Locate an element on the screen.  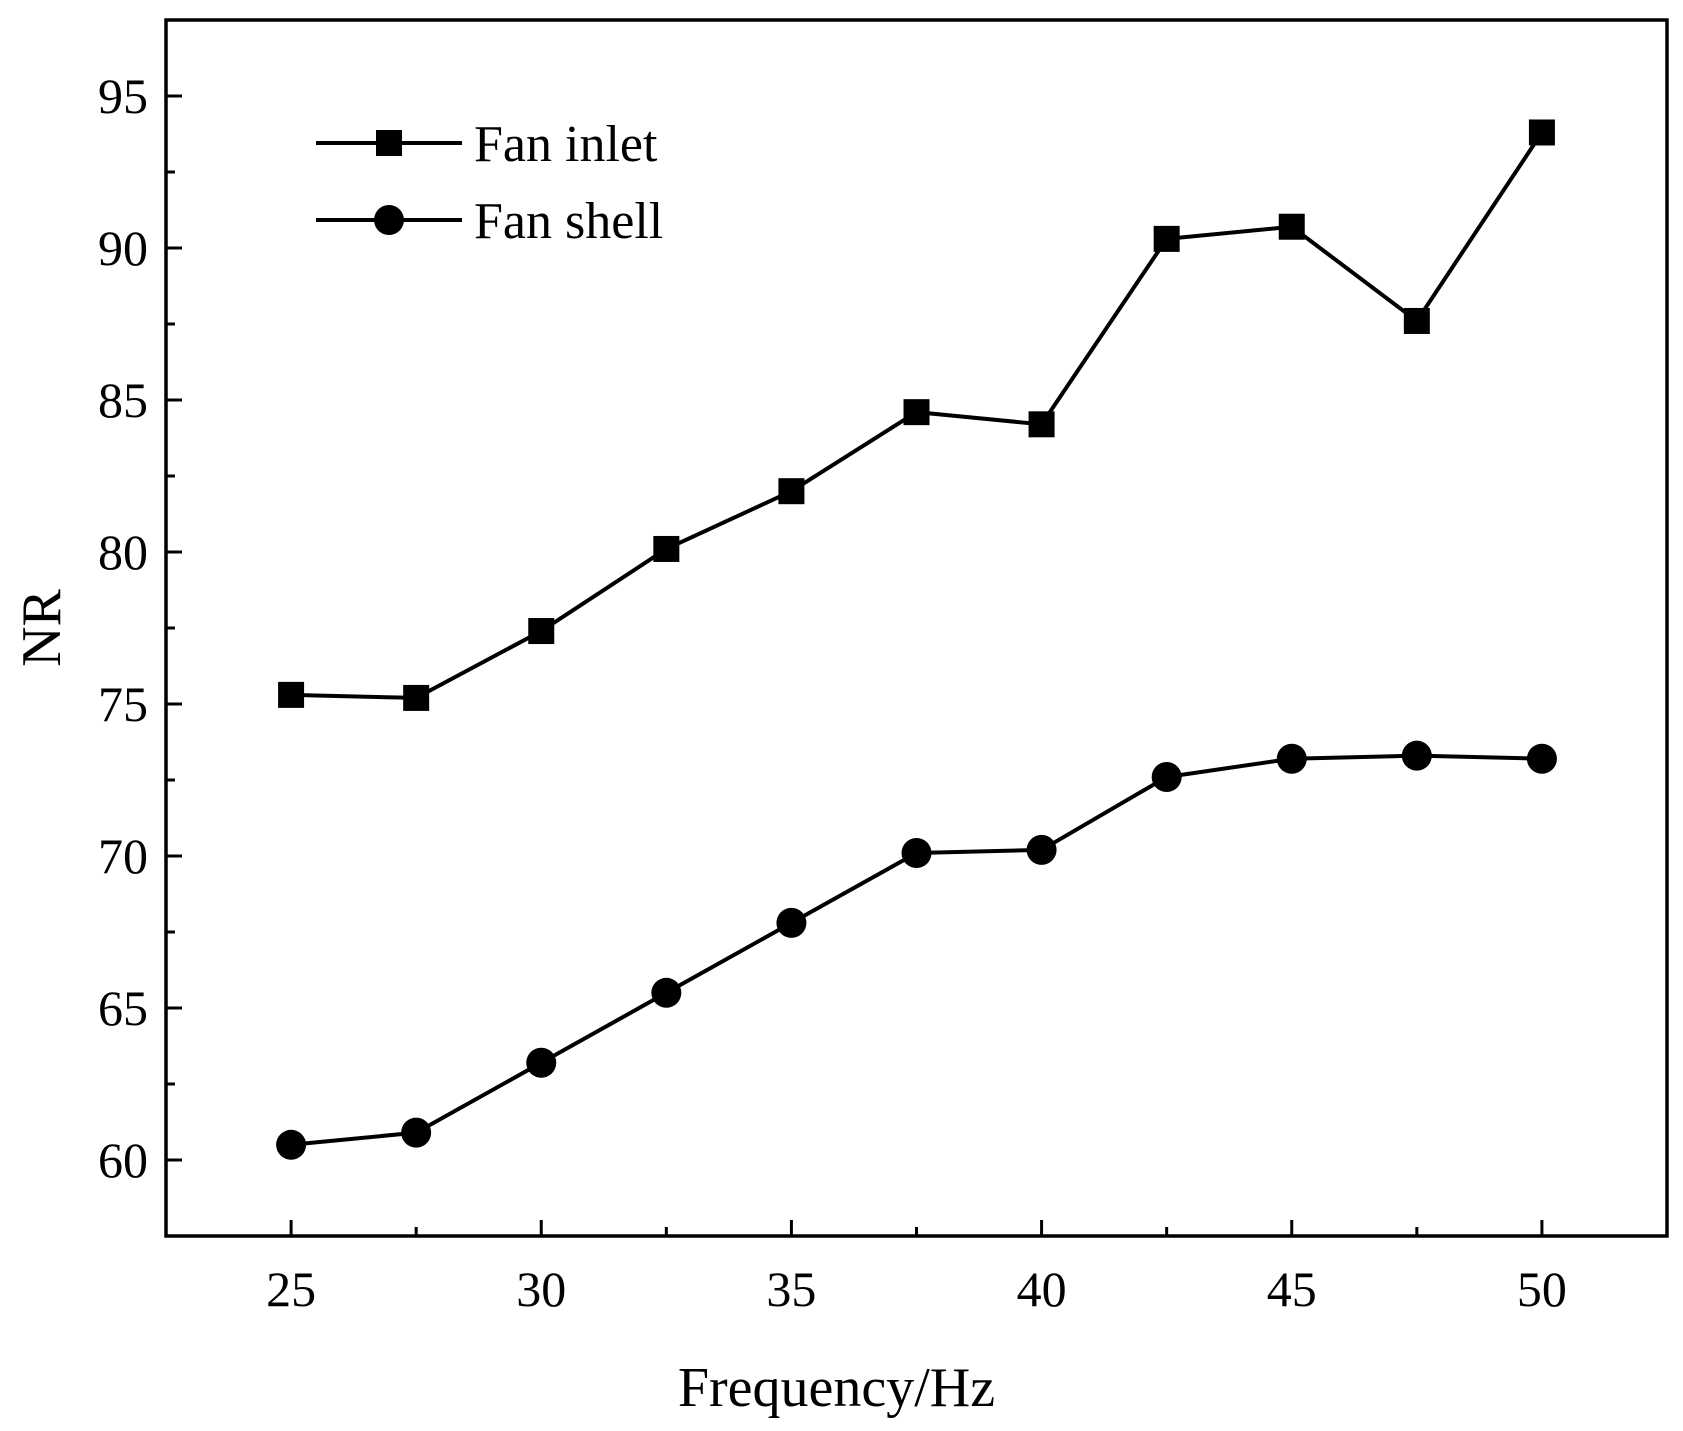
x-tick-label: 25 is located at coordinates (291, 1289).